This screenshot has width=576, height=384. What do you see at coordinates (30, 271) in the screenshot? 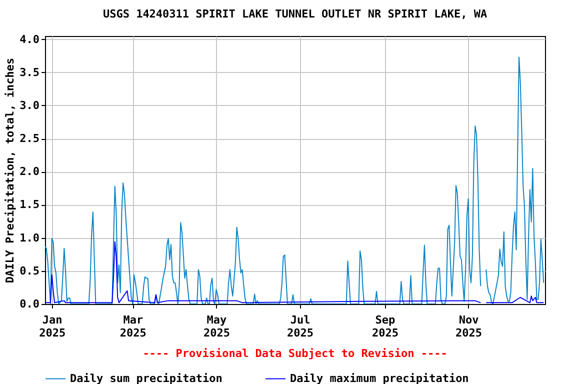
I see `y-tick-label: 0.5` at bounding box center [30, 271].